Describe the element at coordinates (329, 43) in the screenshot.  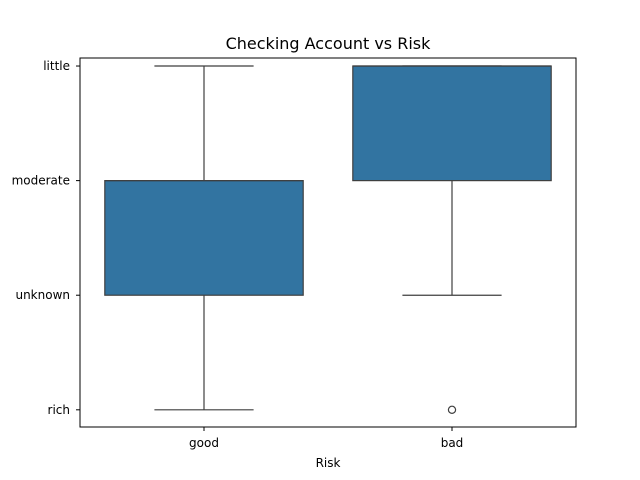
I see `chart-title: Checking Account vs Risk` at that location.